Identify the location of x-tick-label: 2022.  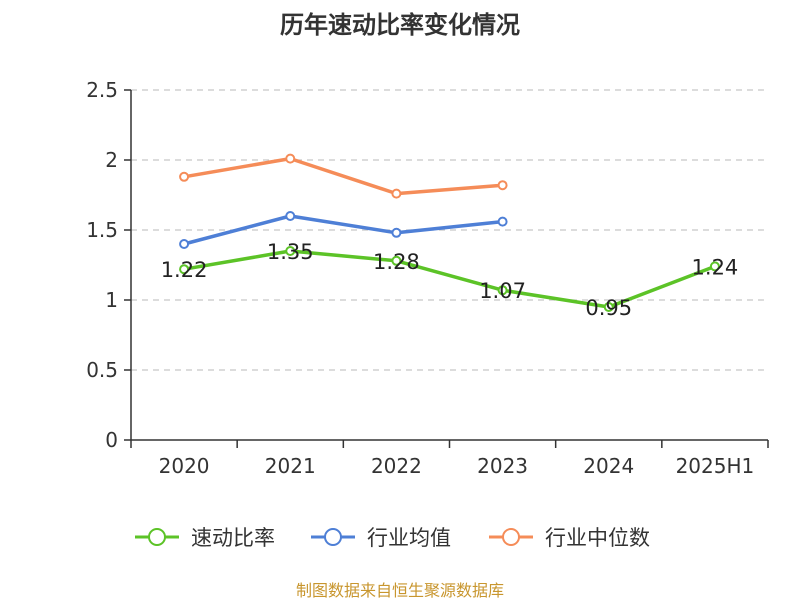
(396, 466).